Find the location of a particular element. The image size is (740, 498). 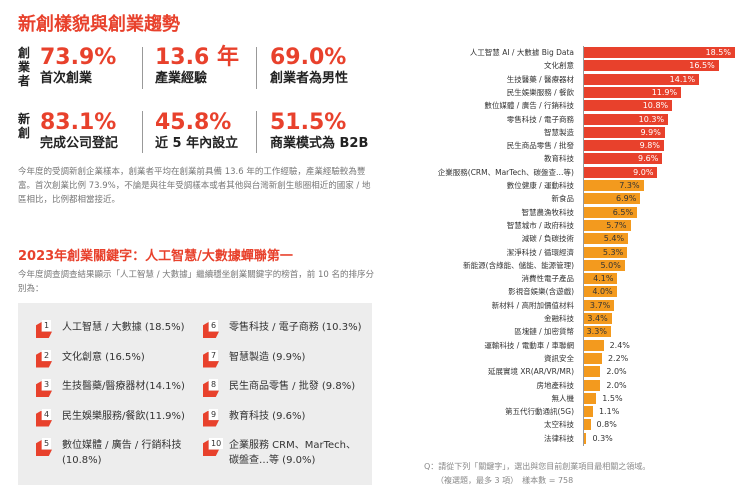

value-label: 5.3% is located at coordinates (613, 252).